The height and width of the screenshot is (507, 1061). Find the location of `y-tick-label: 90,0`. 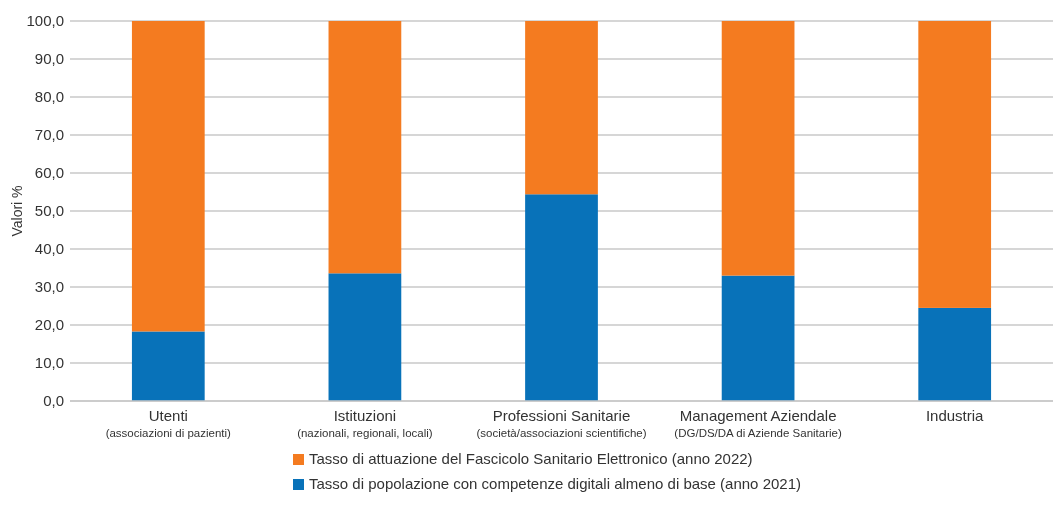

y-tick-label: 90,0 is located at coordinates (49, 59).